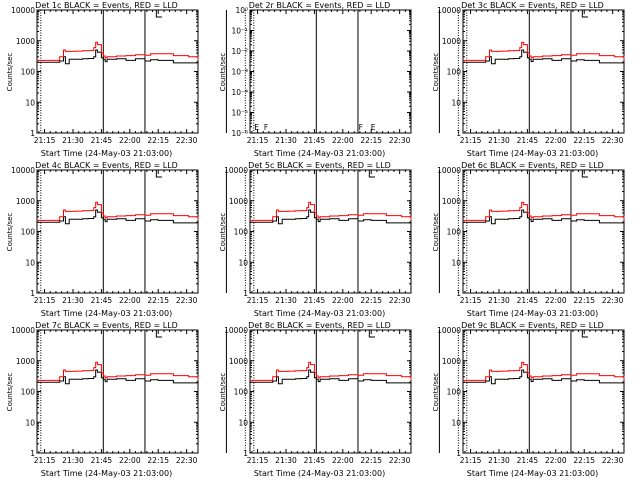  Describe the element at coordinates (266, 127) in the screenshot. I see `flag-label: F` at that location.